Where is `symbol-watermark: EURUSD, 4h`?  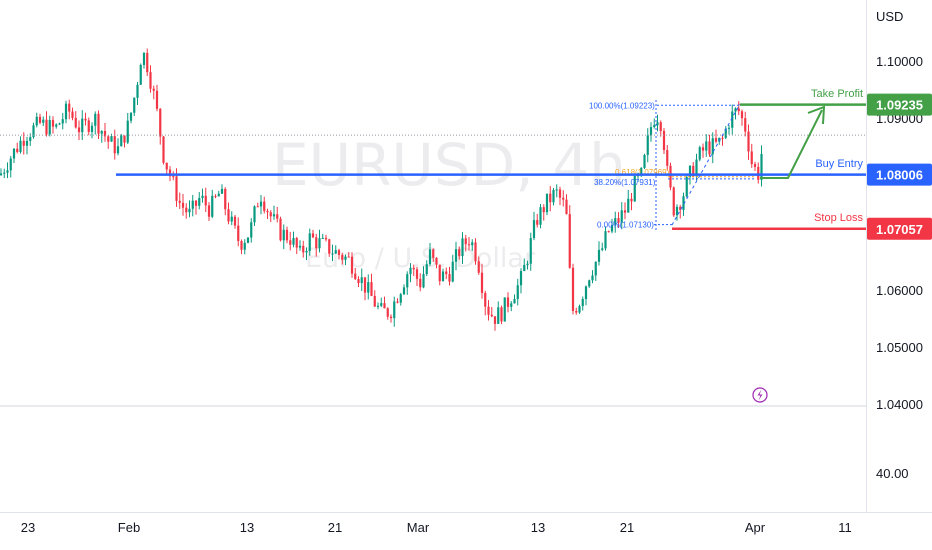 symbol-watermark: EURUSD, 4h is located at coordinates (449, 165).